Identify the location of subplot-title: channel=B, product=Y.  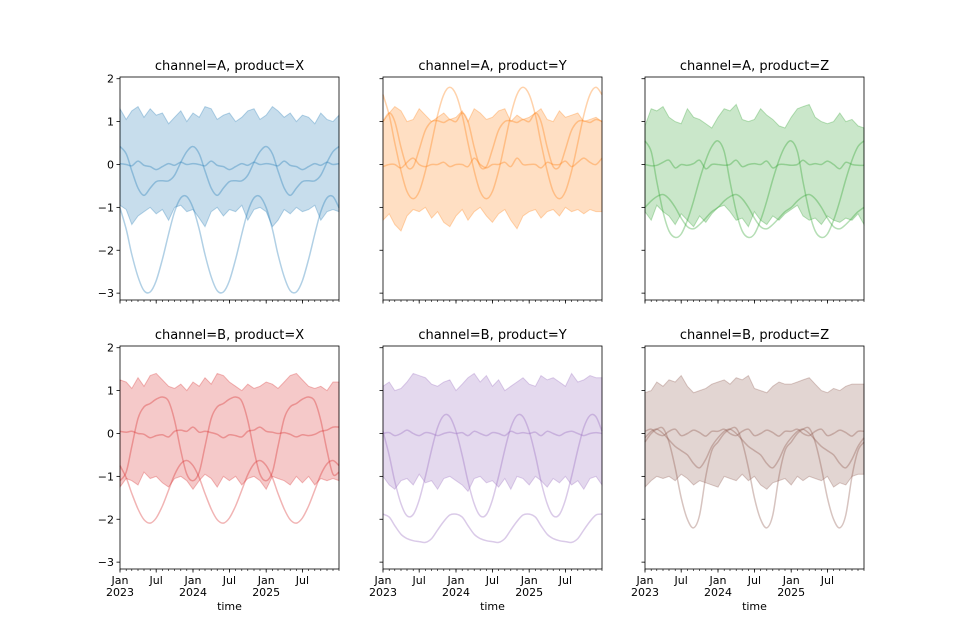
(492, 335).